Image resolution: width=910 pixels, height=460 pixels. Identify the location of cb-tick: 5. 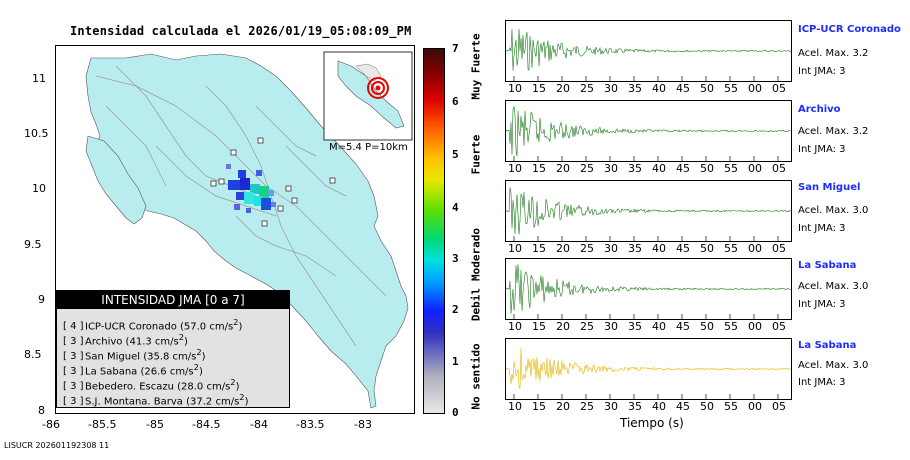
(455, 154).